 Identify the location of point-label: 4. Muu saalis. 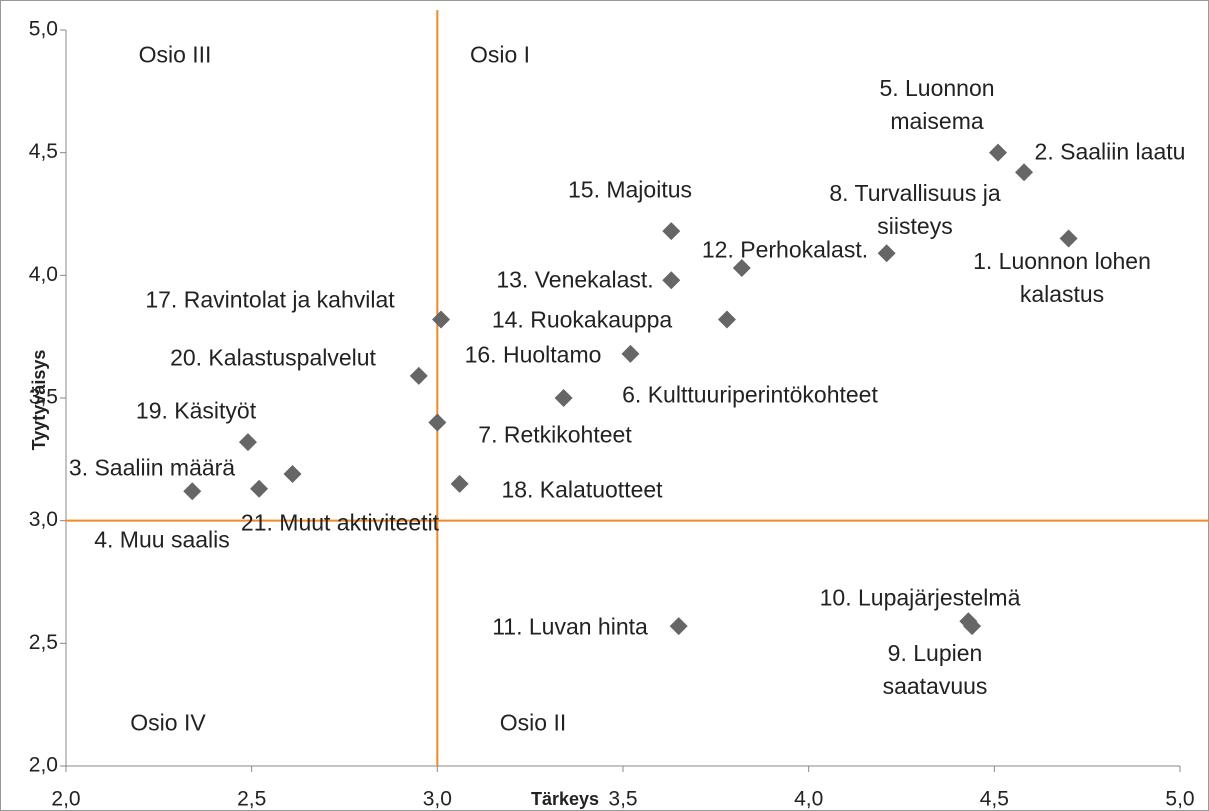
(162, 539).